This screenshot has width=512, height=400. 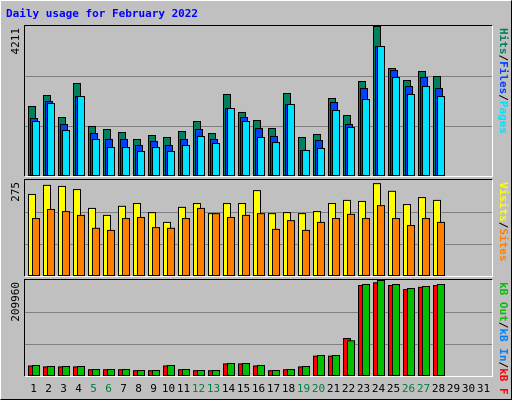 I want to click on x-tick-label: 8, so click(x=138, y=388).